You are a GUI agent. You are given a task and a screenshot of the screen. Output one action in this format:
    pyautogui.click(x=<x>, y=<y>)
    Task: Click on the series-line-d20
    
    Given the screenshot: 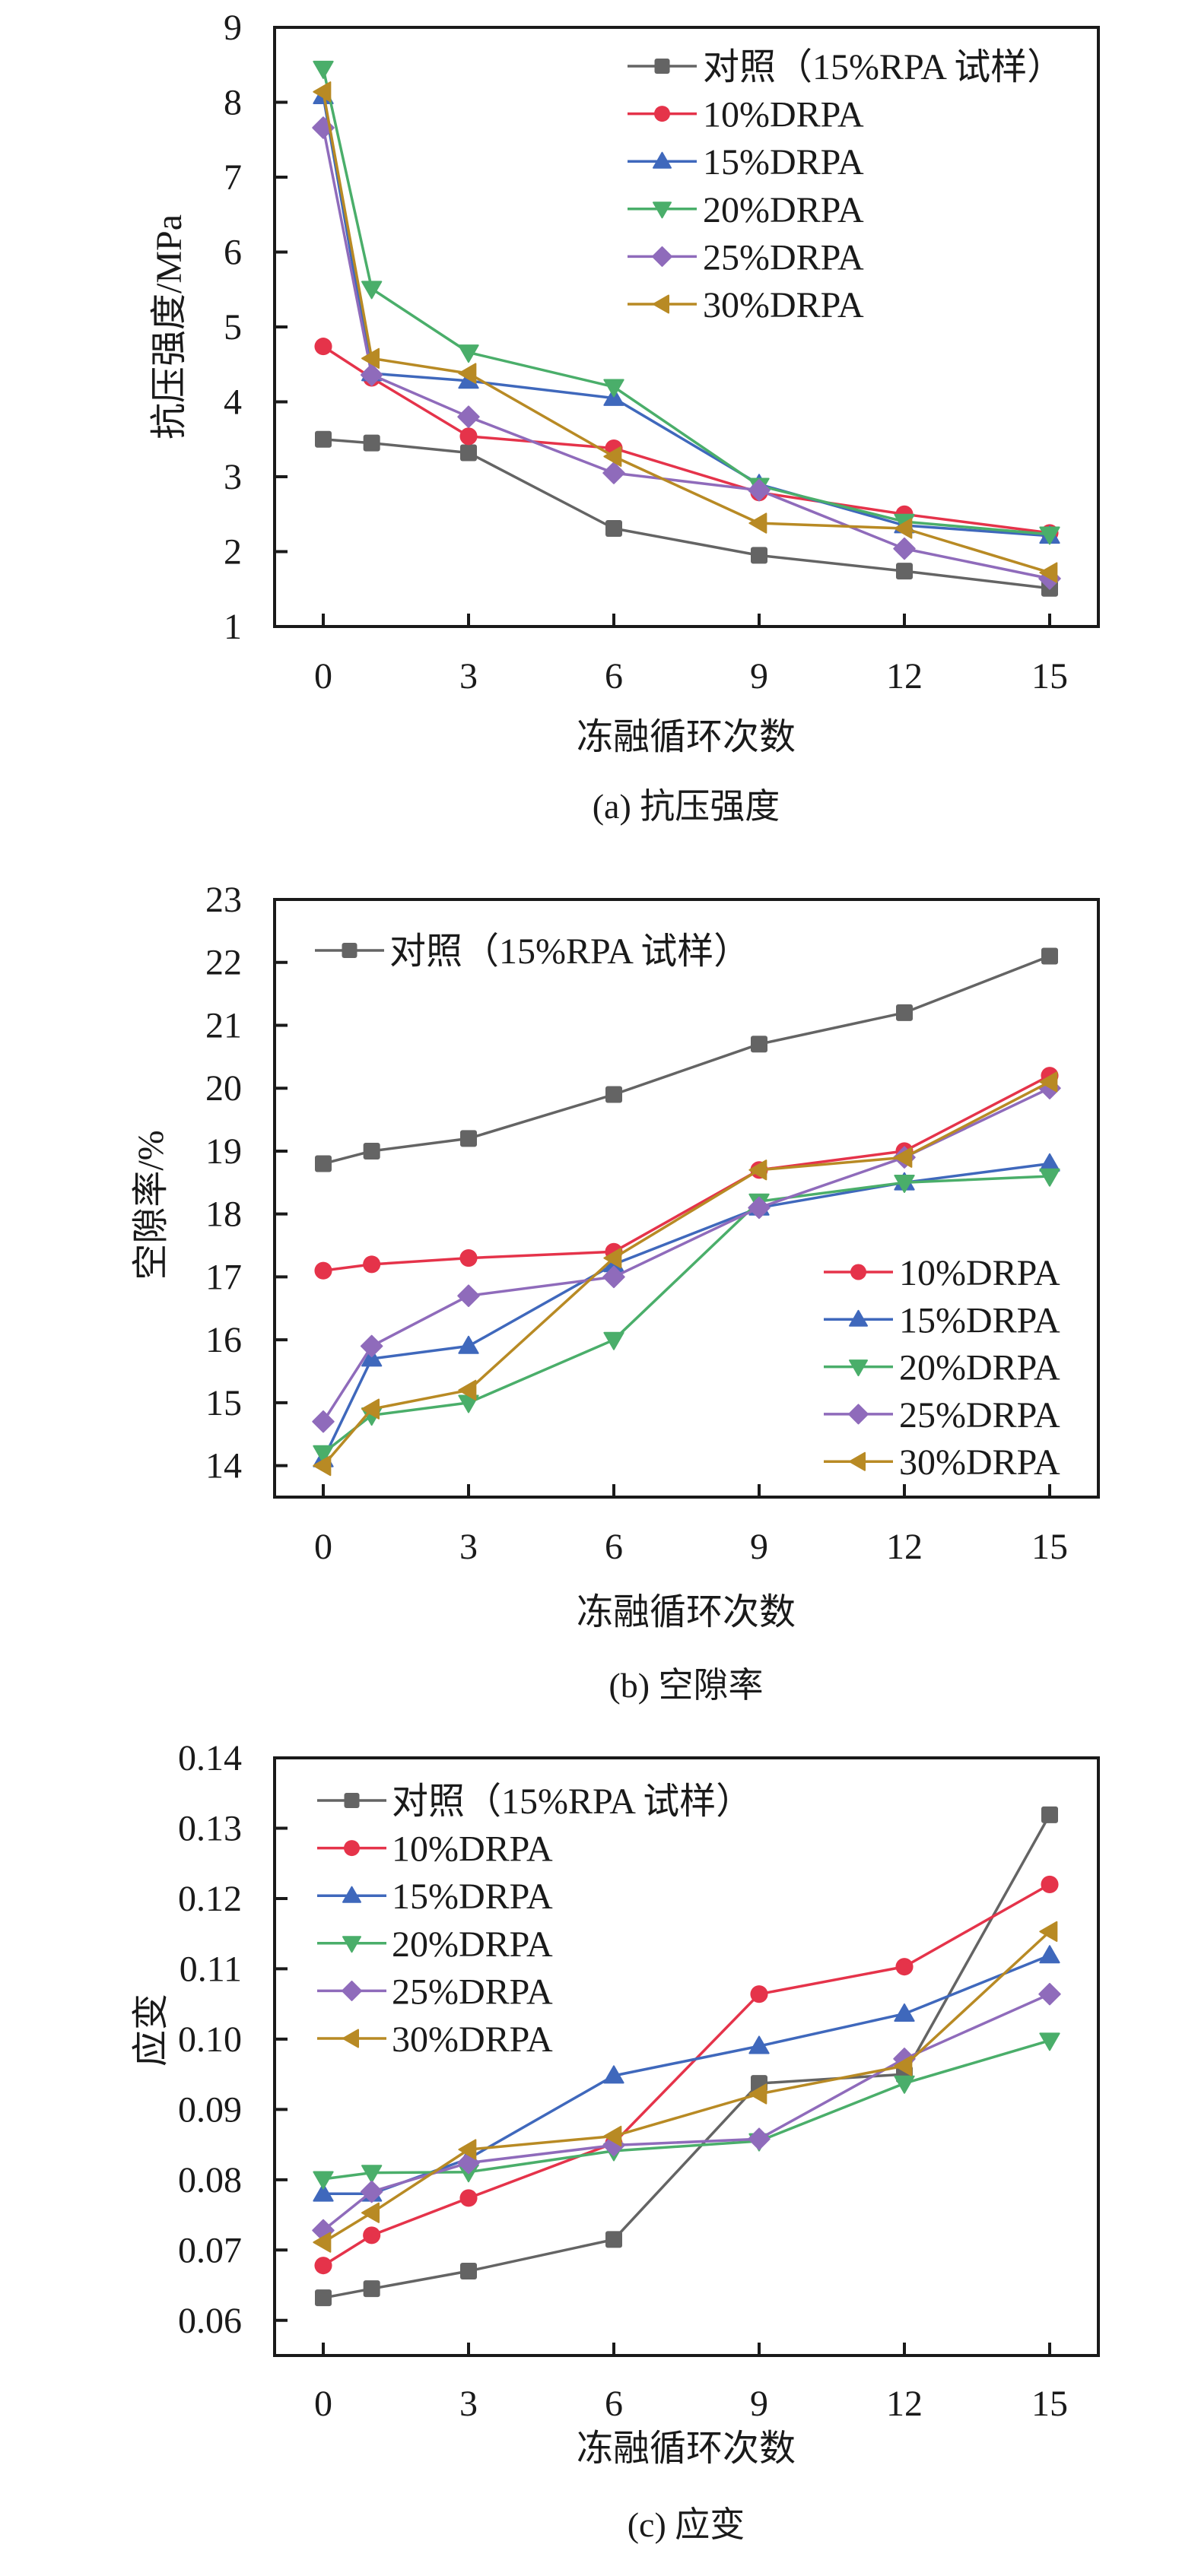 What is the action you would take?
    pyautogui.click(x=686, y=302)
    